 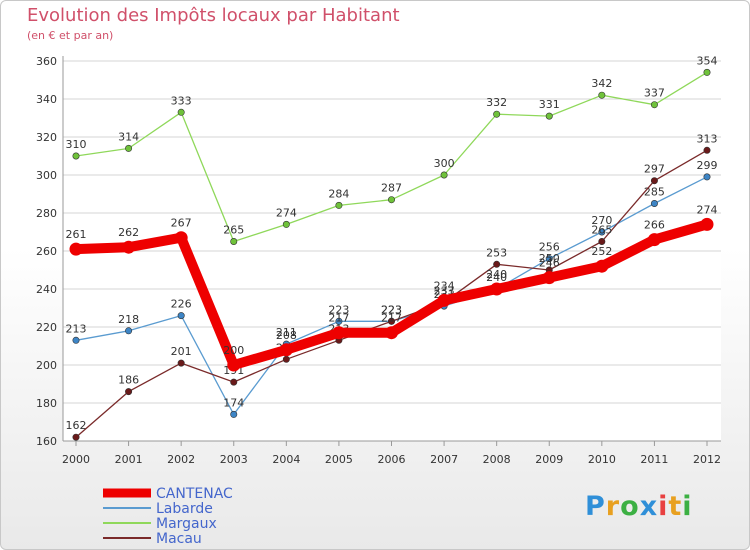 I want to click on data-label: 250, so click(x=549, y=258).